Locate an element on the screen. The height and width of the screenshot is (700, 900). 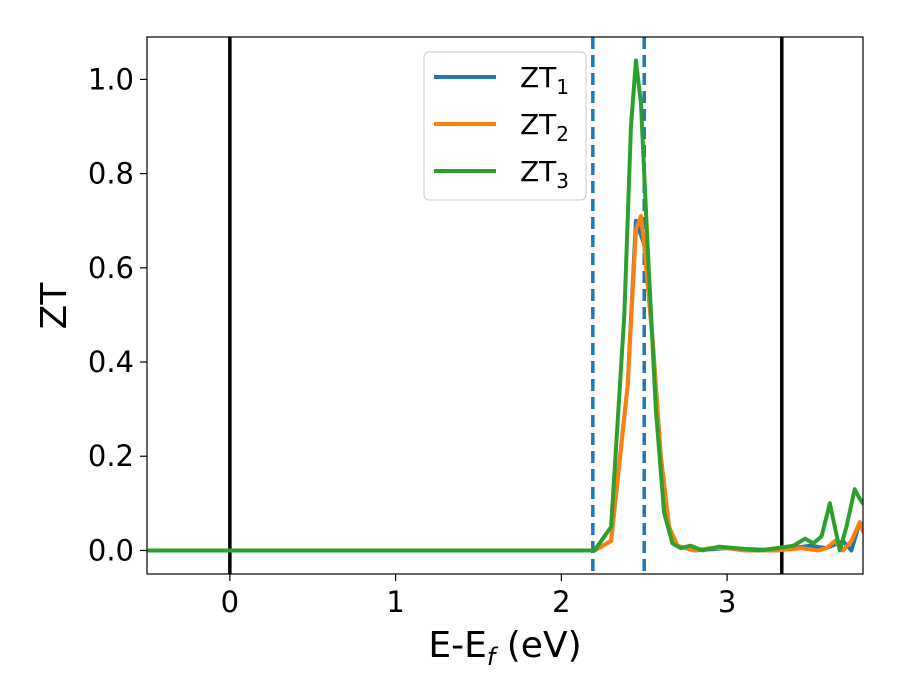
y-tick-label: 0.4 is located at coordinates (111, 362).